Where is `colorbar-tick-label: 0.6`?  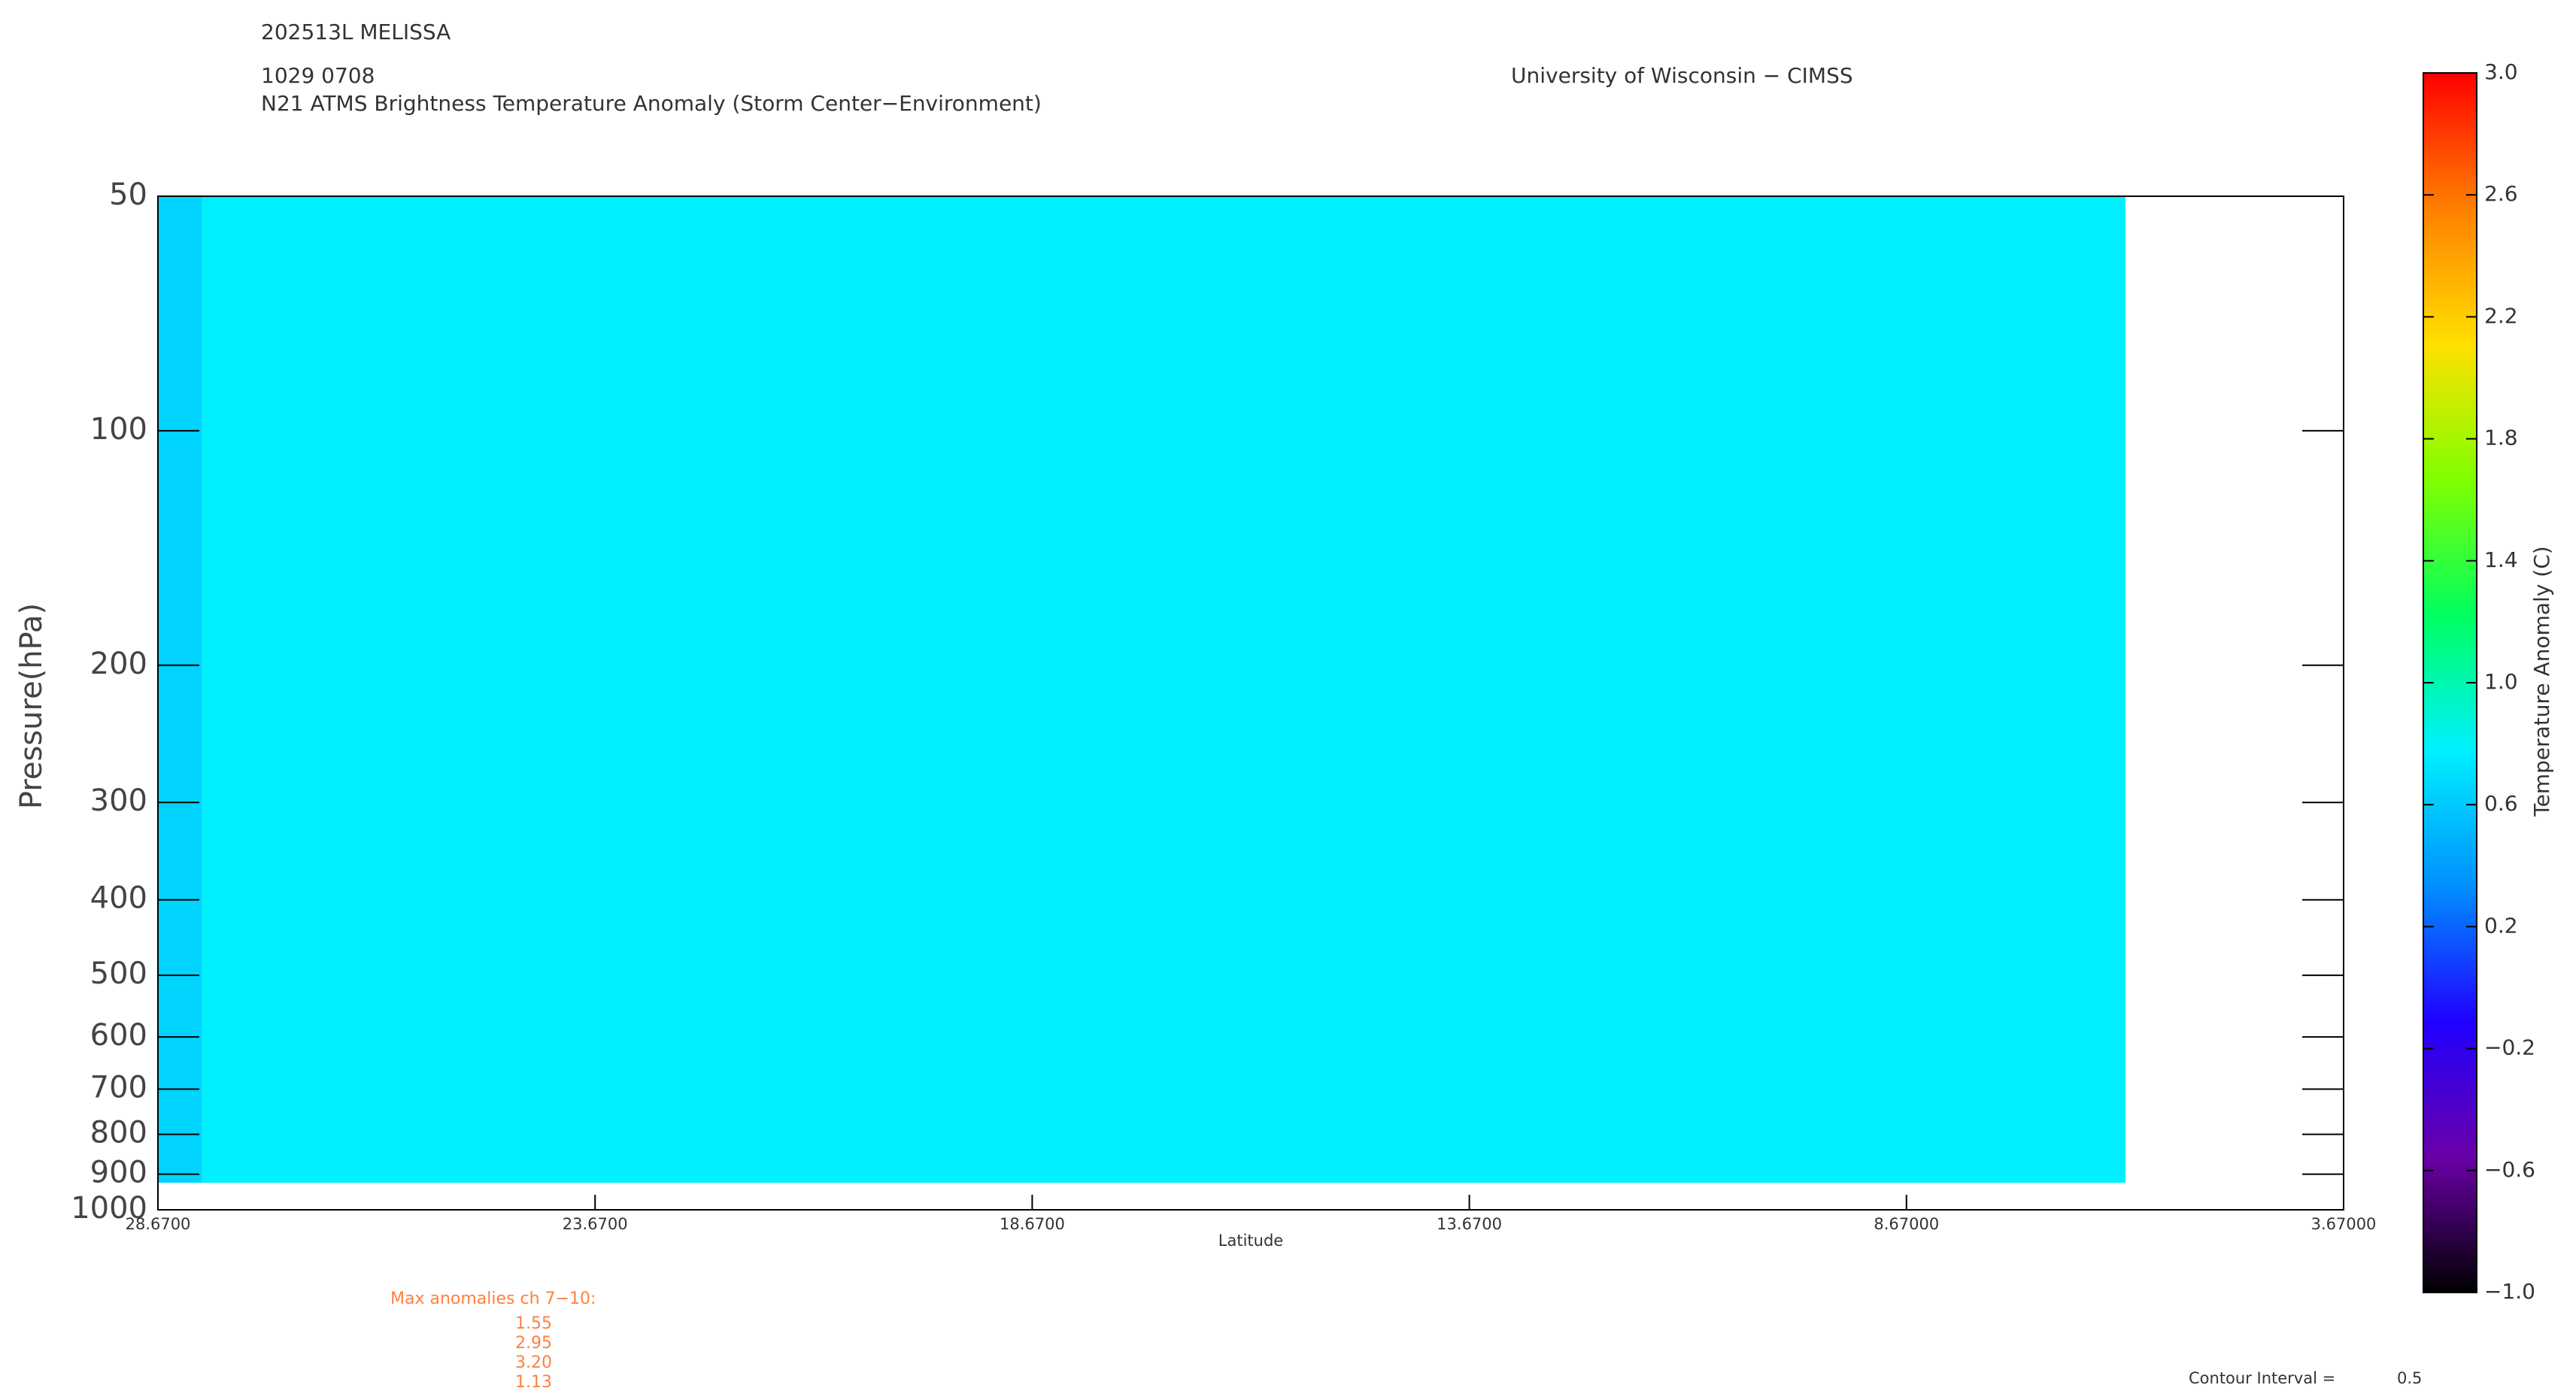 colorbar-tick-label: 0.6 is located at coordinates (2501, 803).